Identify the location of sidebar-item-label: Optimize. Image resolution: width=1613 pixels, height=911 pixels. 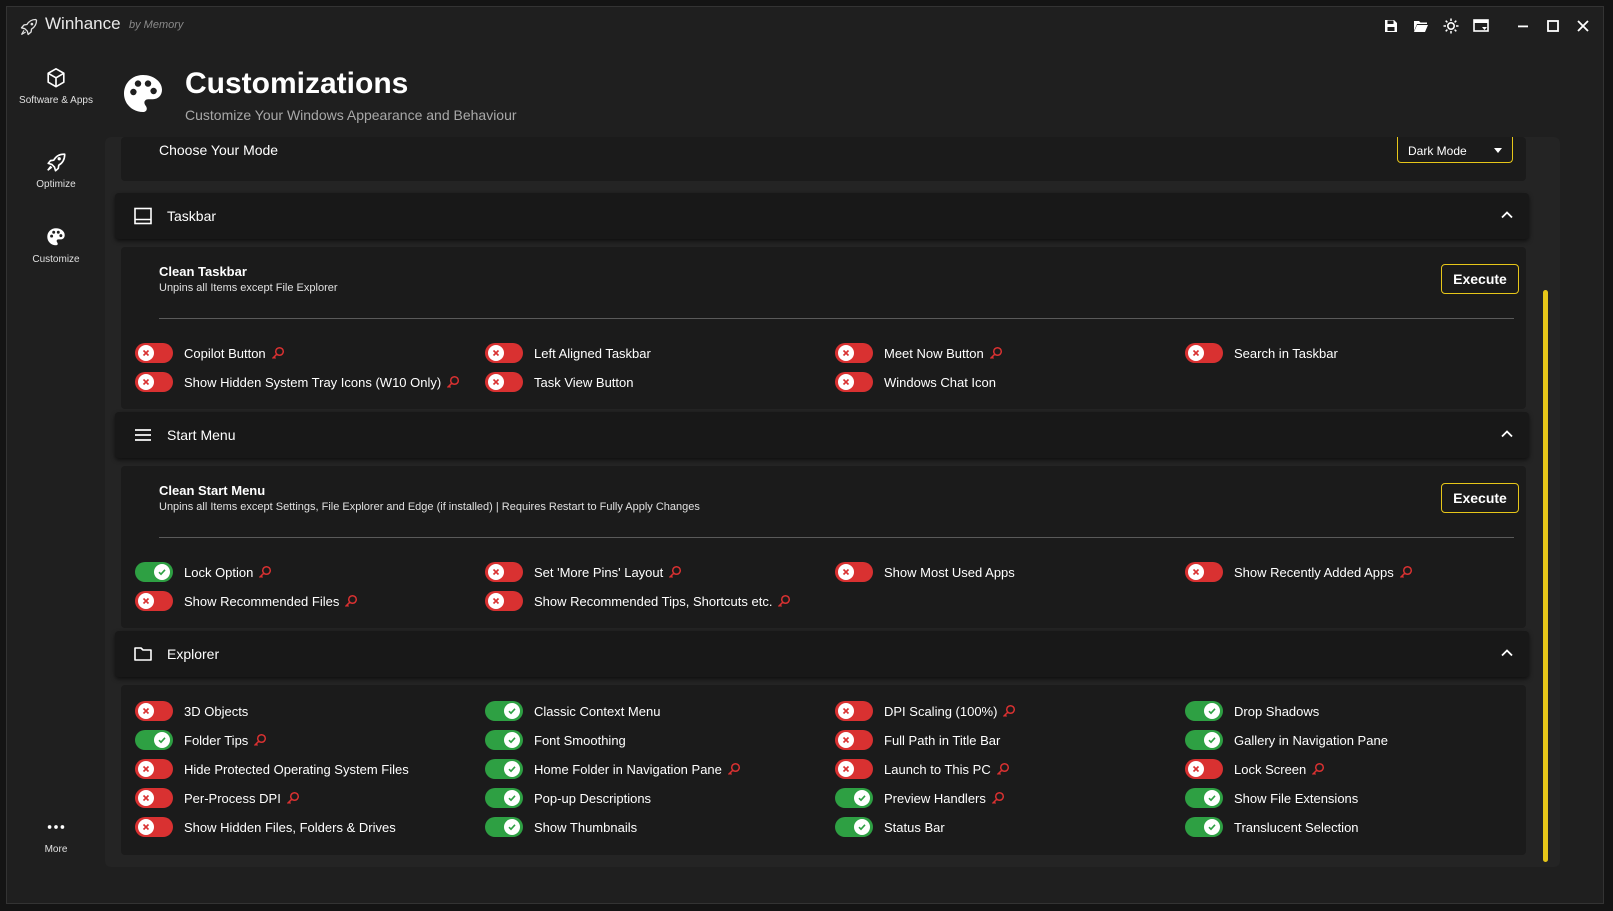
(56, 184).